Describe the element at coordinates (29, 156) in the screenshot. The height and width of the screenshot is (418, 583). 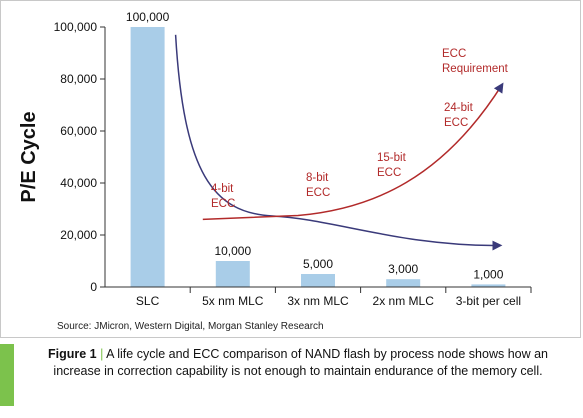
I see `y-axis-title: P/E Cycle` at that location.